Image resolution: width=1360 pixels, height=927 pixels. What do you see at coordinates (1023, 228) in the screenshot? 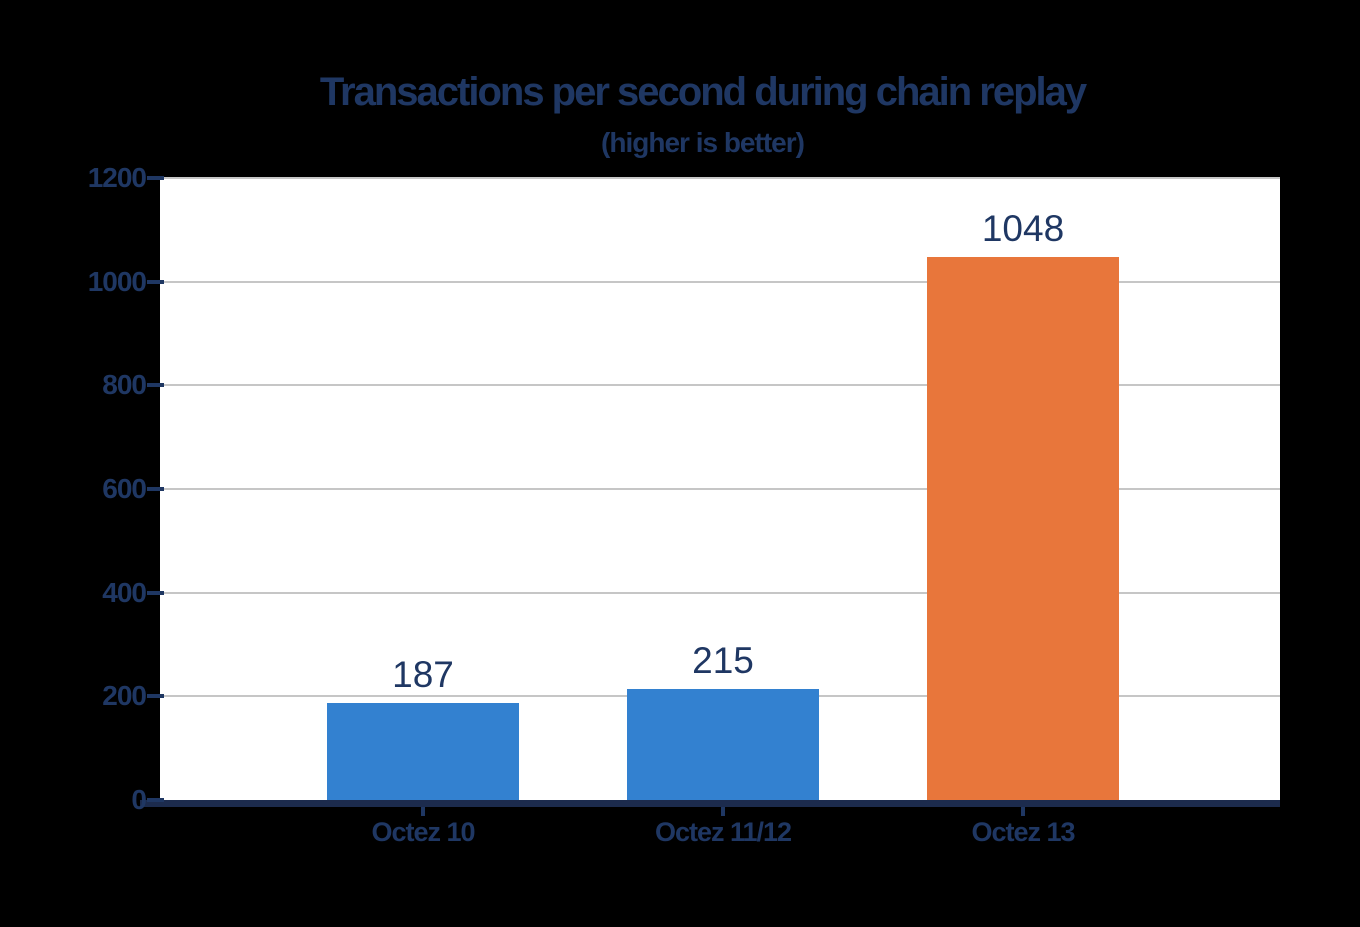
I see `bar-value-label: 1048` at bounding box center [1023, 228].